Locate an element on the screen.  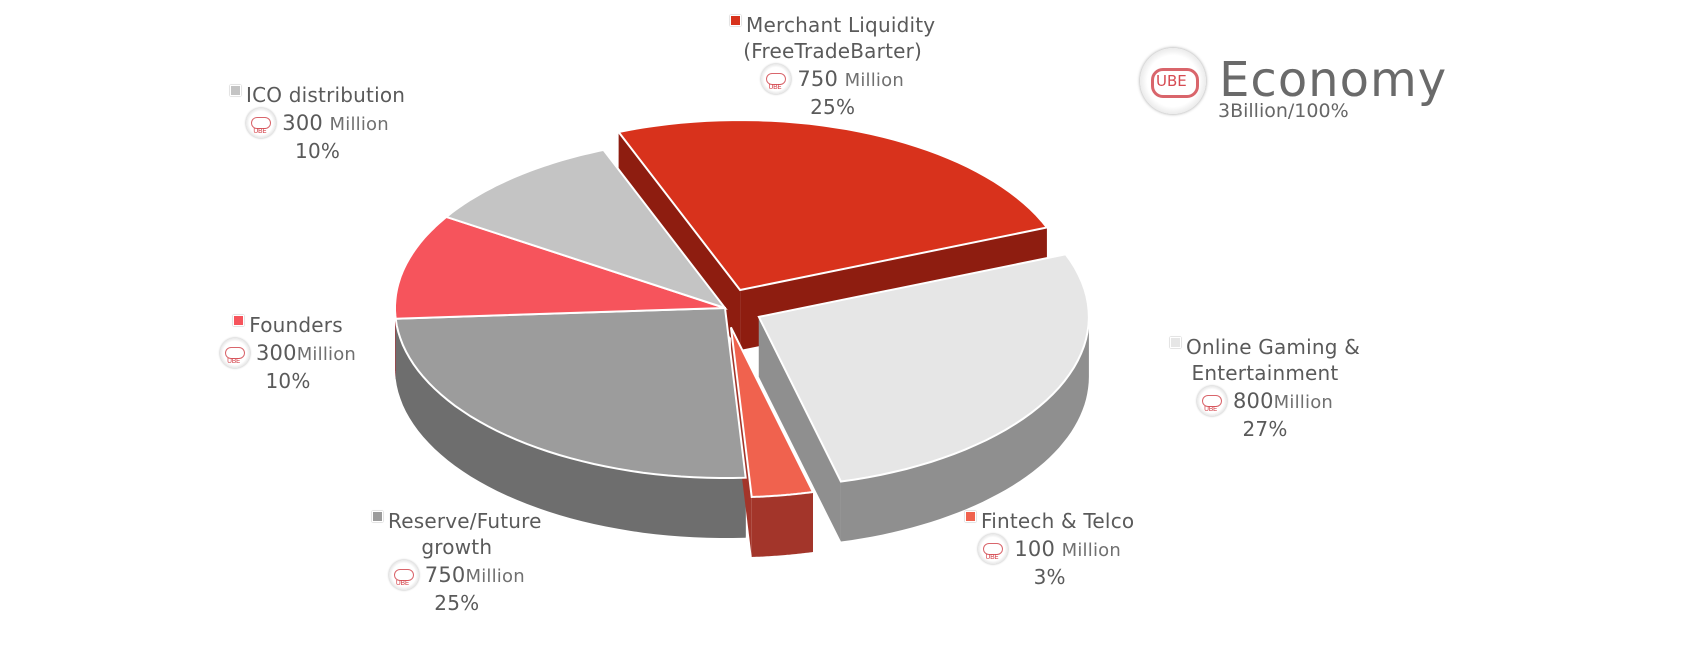
label-name: Fintech & Telco is located at coordinates (1058, 521).